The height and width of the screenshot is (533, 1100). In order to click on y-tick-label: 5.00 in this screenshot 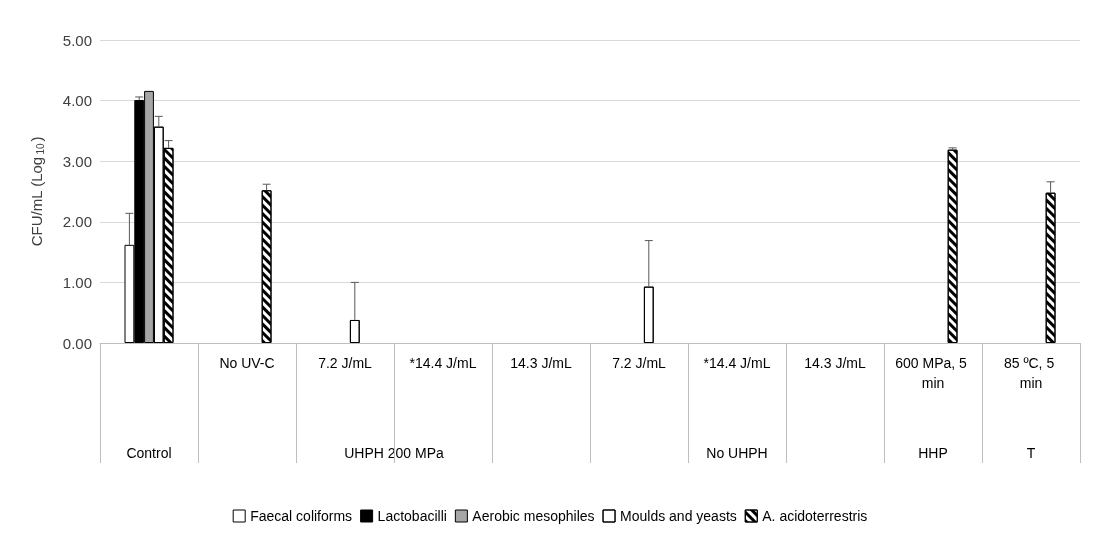, I will do `click(77, 40)`.